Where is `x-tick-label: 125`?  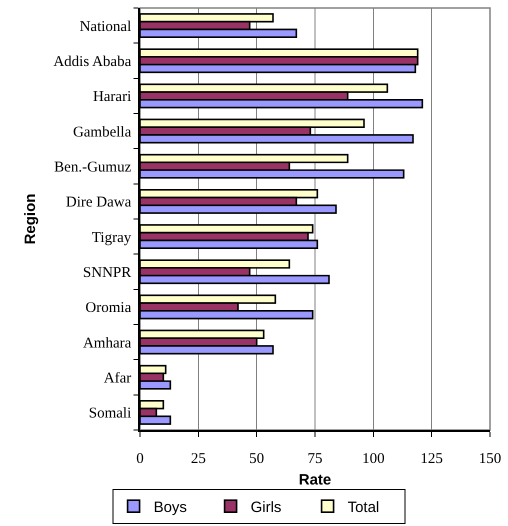
x-tick-label: 125 is located at coordinates (431, 458).